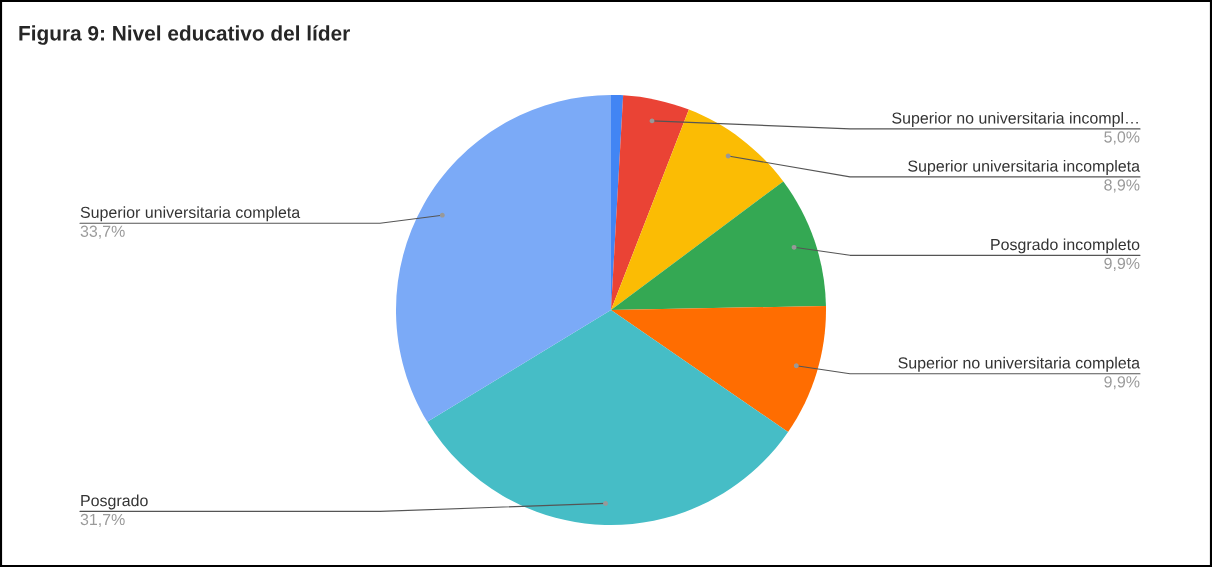 The image size is (1212, 567). Describe the element at coordinates (190, 214) in the screenshot. I see `slice-label: Superior universitaria completa` at that location.